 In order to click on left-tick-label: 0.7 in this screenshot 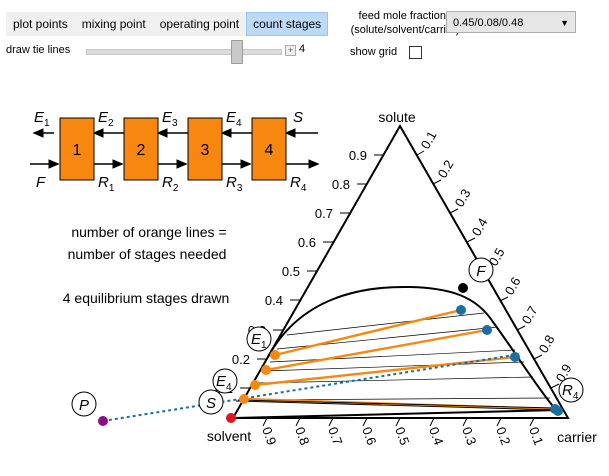, I will do `click(324, 213)`.